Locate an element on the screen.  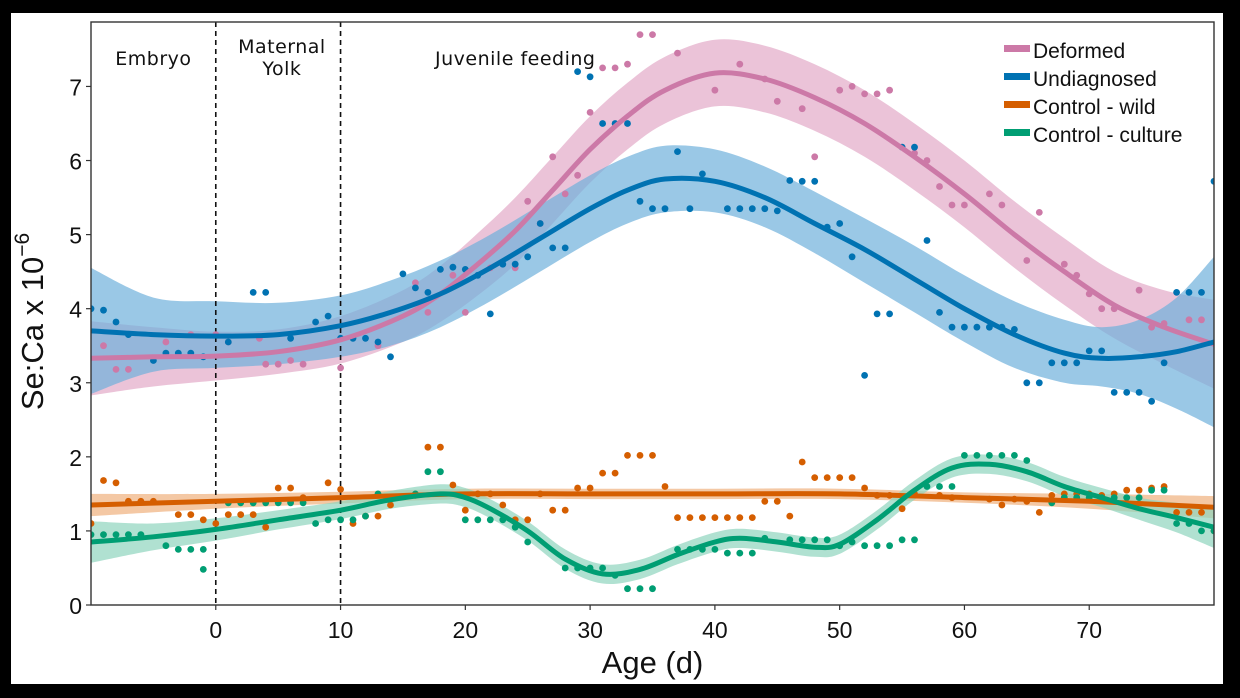
x-tick-label: 50 is located at coordinates (840, 630).